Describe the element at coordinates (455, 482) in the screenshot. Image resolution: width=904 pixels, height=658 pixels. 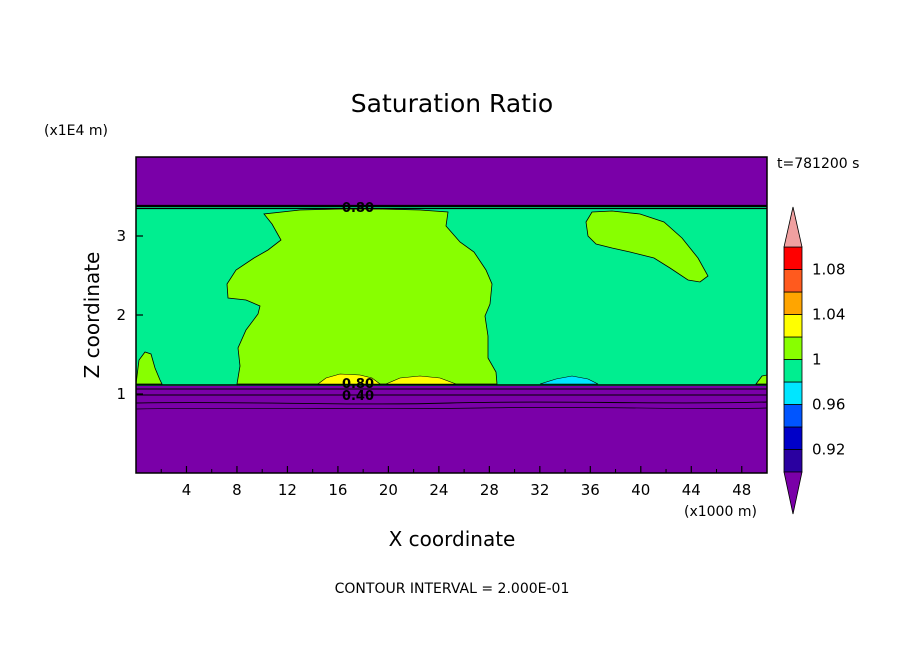
I see `x-ticks: 4 8 12 16 20 24 28 32 36 40 44 48` at that location.